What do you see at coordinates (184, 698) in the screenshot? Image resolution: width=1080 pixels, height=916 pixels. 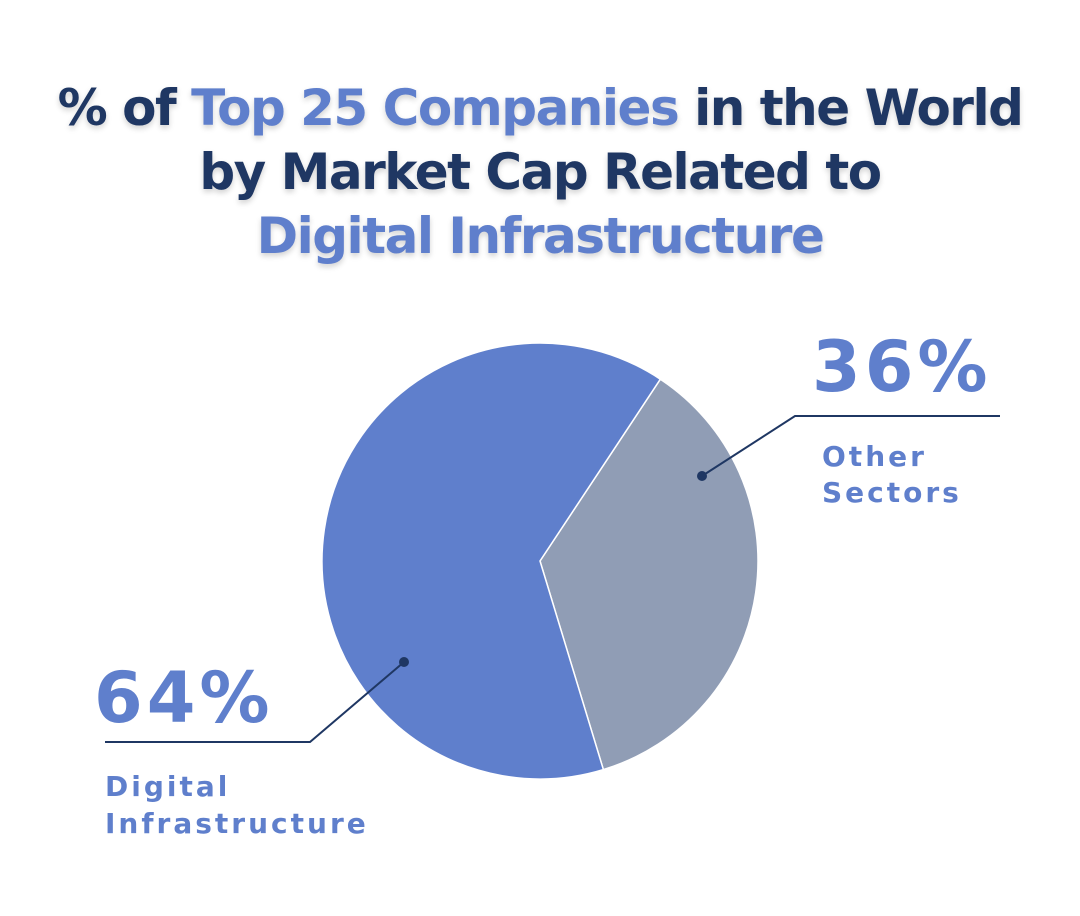 I see `data-label-digital-infrastructure-percent: 64%` at bounding box center [184, 698].